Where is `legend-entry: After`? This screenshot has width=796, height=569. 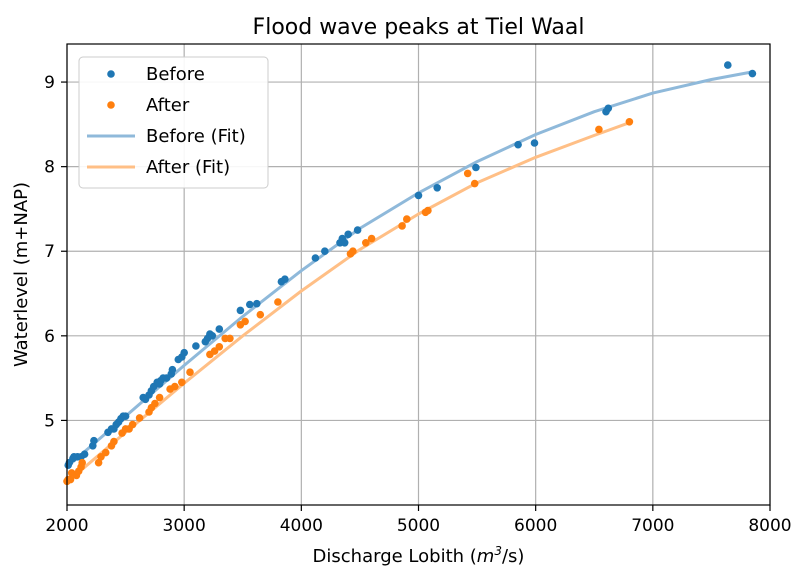
legend-entry: After is located at coordinates (148, 105).